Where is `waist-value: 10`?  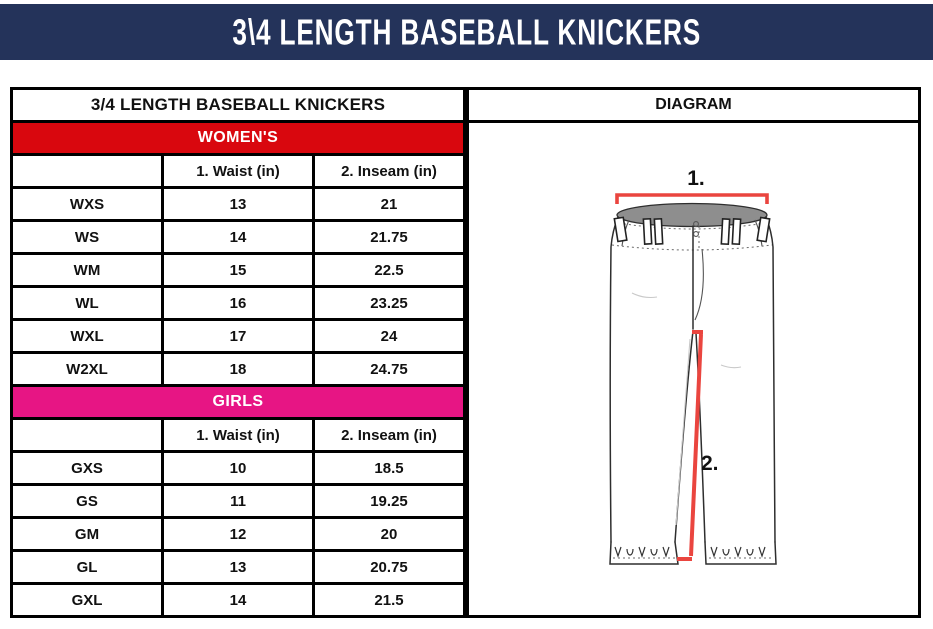
waist-value: 10 is located at coordinates (238, 468).